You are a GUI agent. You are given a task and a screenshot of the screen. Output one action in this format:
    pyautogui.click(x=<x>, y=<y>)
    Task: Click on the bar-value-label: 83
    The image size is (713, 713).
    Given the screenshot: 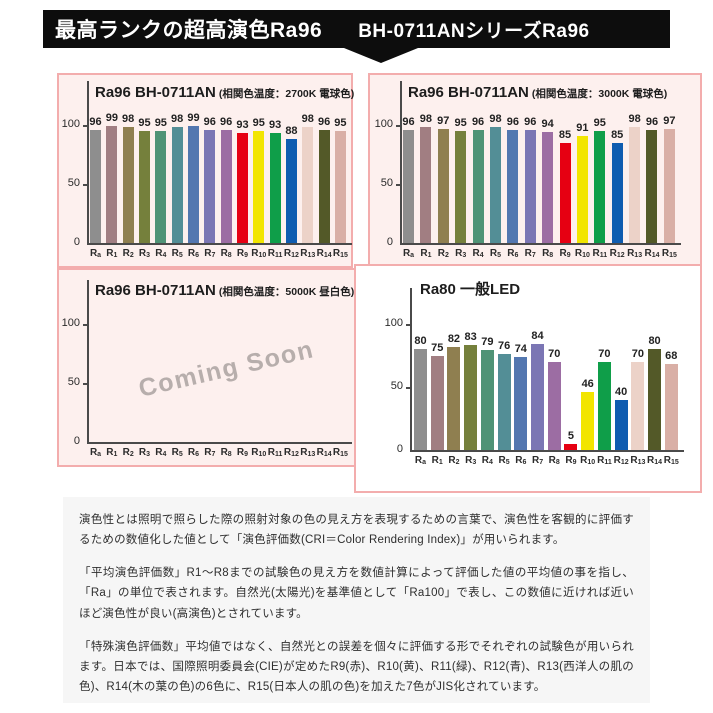 What is the action you would take?
    pyautogui.click(x=470, y=337)
    